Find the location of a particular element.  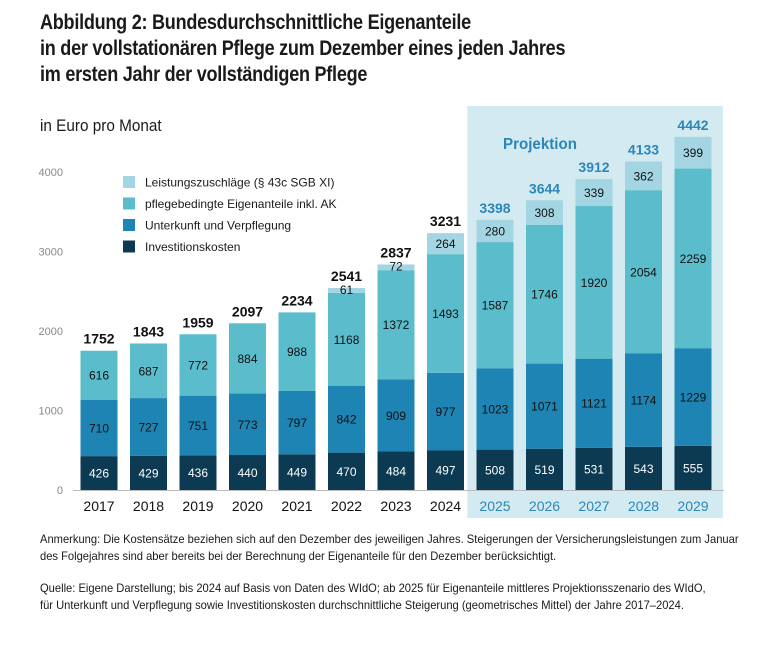

bar-total-label: 1843 is located at coordinates (148, 331).